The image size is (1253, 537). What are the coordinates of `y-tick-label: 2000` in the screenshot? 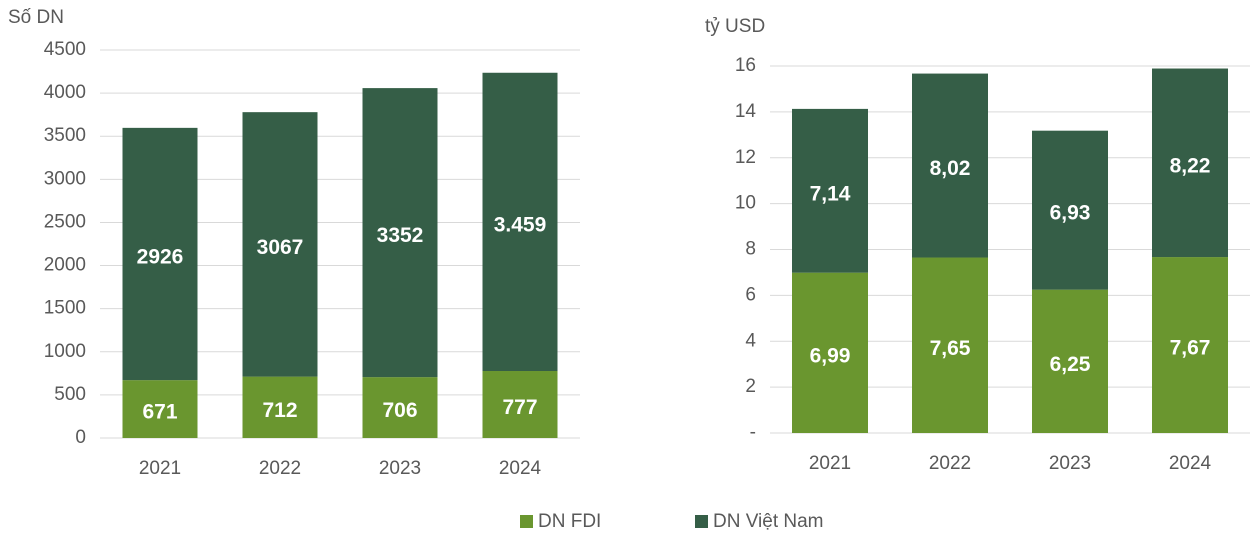 It's located at (65, 265).